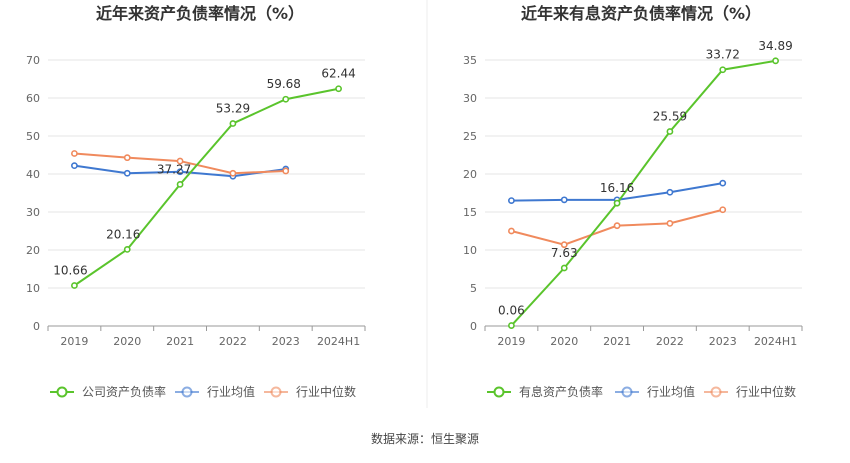  I want to click on data-label: 10.66, so click(70, 270).